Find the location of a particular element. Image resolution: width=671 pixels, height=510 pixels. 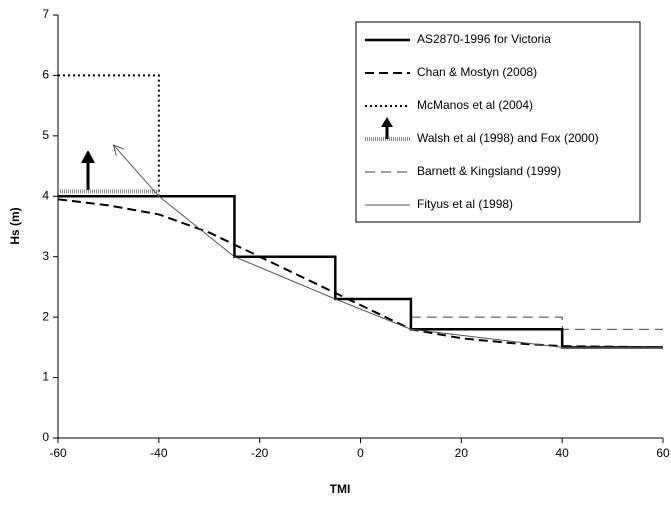

legend-label: AS2870-1996 for Victoria is located at coordinates (484, 39).